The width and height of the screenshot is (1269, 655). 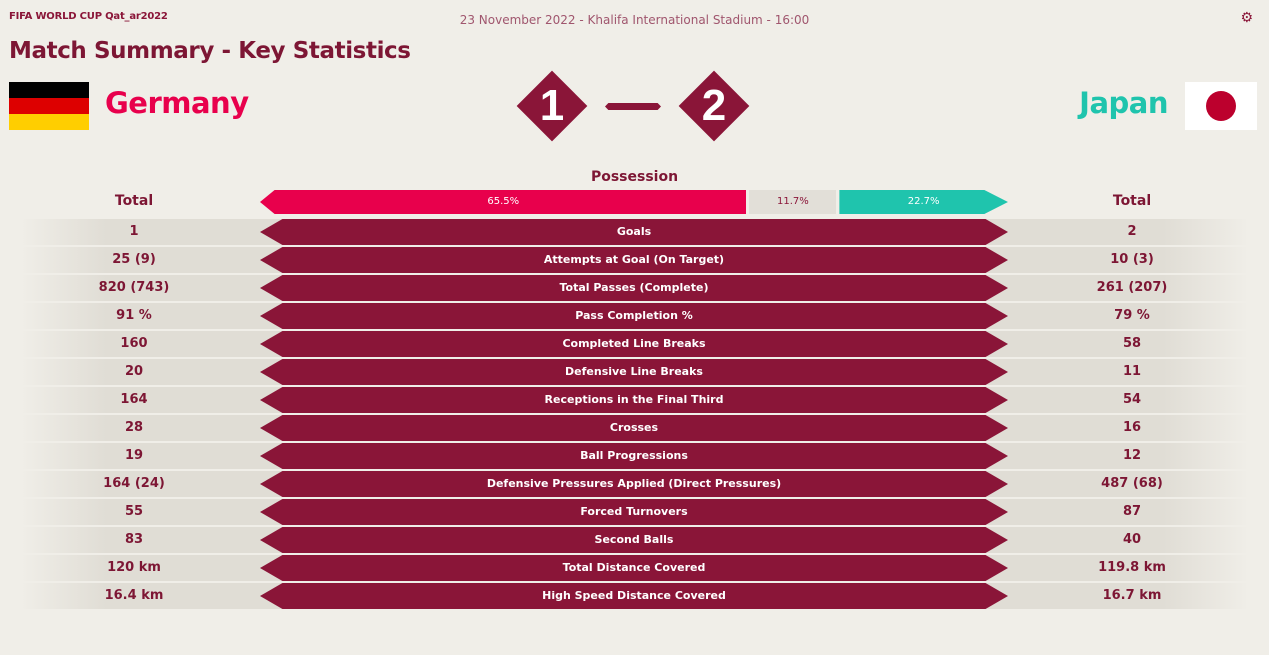 I want to click on stat-row: 25 (9) Attempts at Goal (On Target) 10 (3), so click(x=634, y=260).